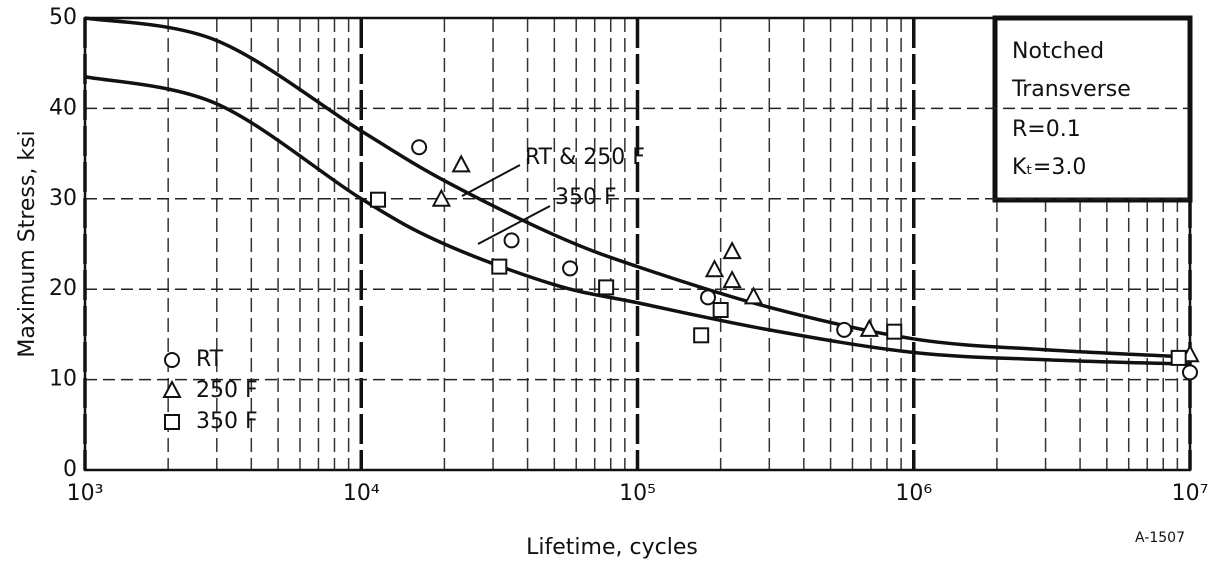 The width and height of the screenshot is (1223, 575). What do you see at coordinates (1160, 538) in the screenshot?
I see `figure-id: A-1507` at bounding box center [1160, 538].